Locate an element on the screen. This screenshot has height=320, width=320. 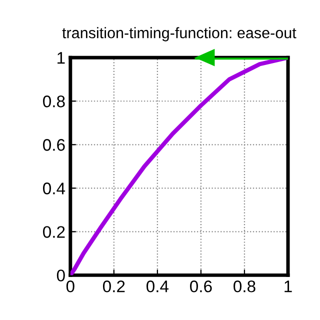
x-tick-label: 0.6 is located at coordinates (201, 286).